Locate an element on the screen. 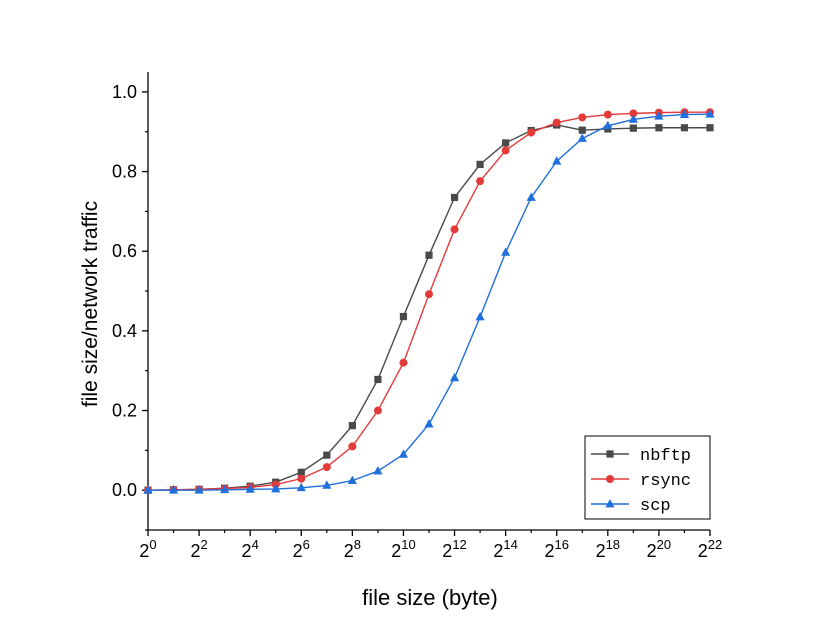 The width and height of the screenshot is (830, 636). legend-marker-rsync is located at coordinates (610, 479).